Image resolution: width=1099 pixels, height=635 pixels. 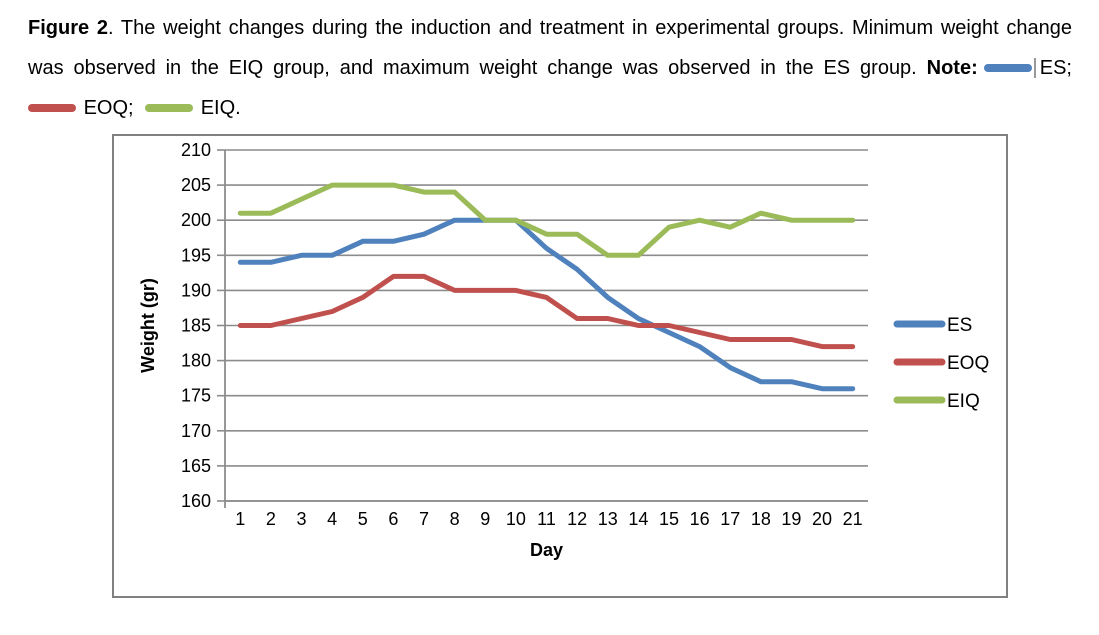 I want to click on note-item-eiq: EIQ., so click(x=190, y=108).